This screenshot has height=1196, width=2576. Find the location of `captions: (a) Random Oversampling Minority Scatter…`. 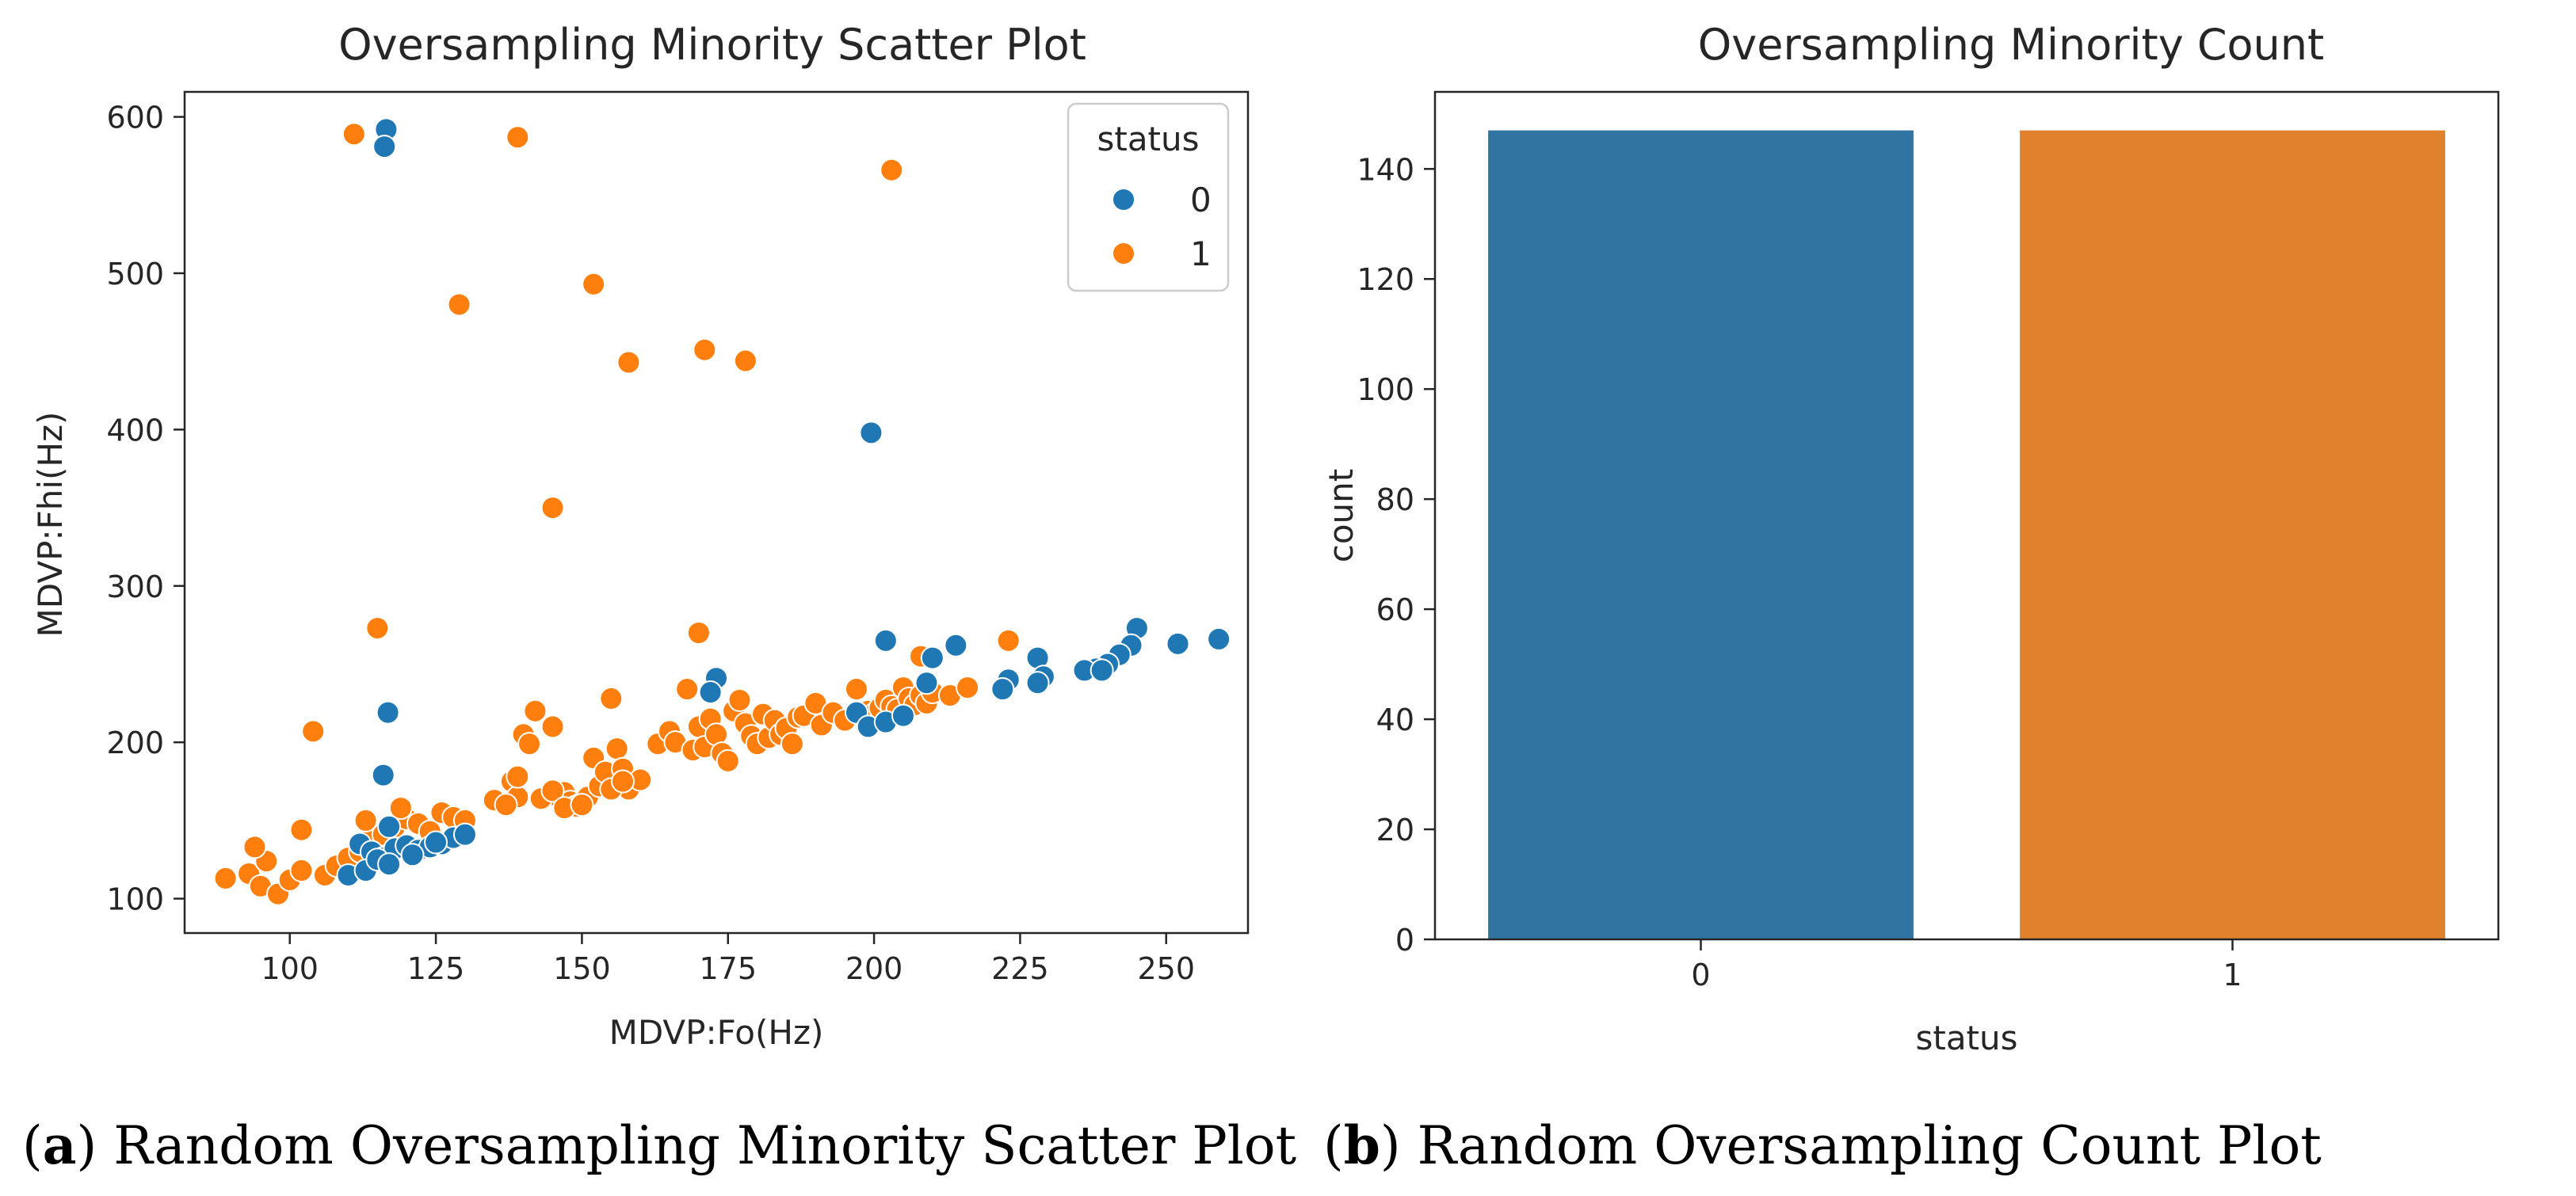

captions: (a) Random Oversampling Minority Scatter… is located at coordinates (1172, 1145).